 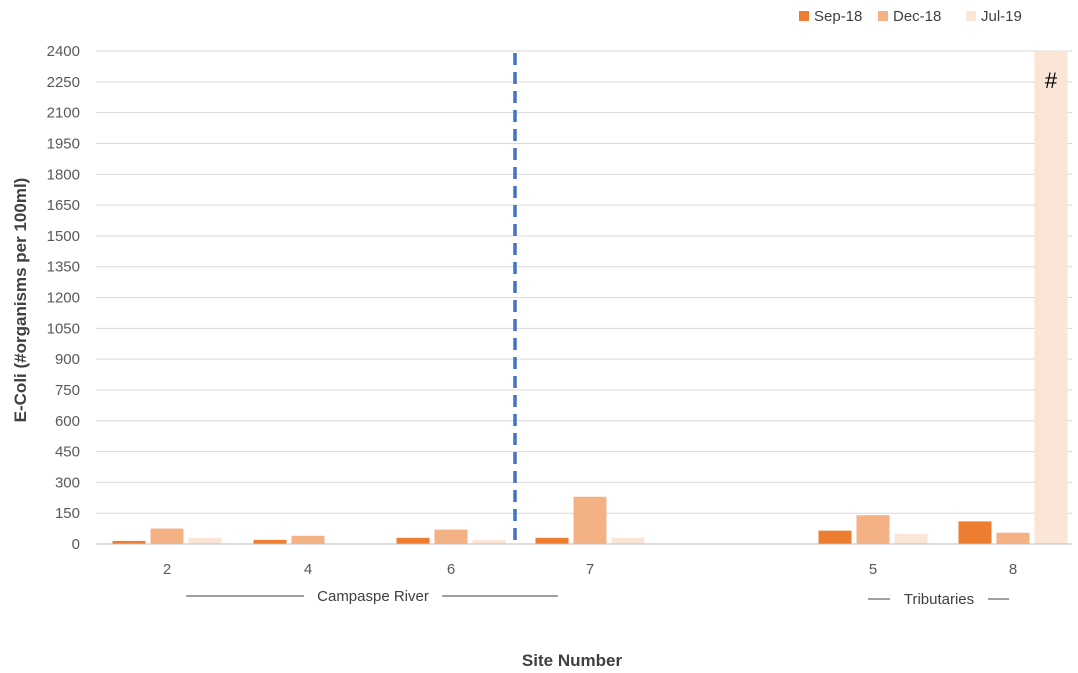 I want to click on y-tick-label: 2100, so click(x=63, y=113).